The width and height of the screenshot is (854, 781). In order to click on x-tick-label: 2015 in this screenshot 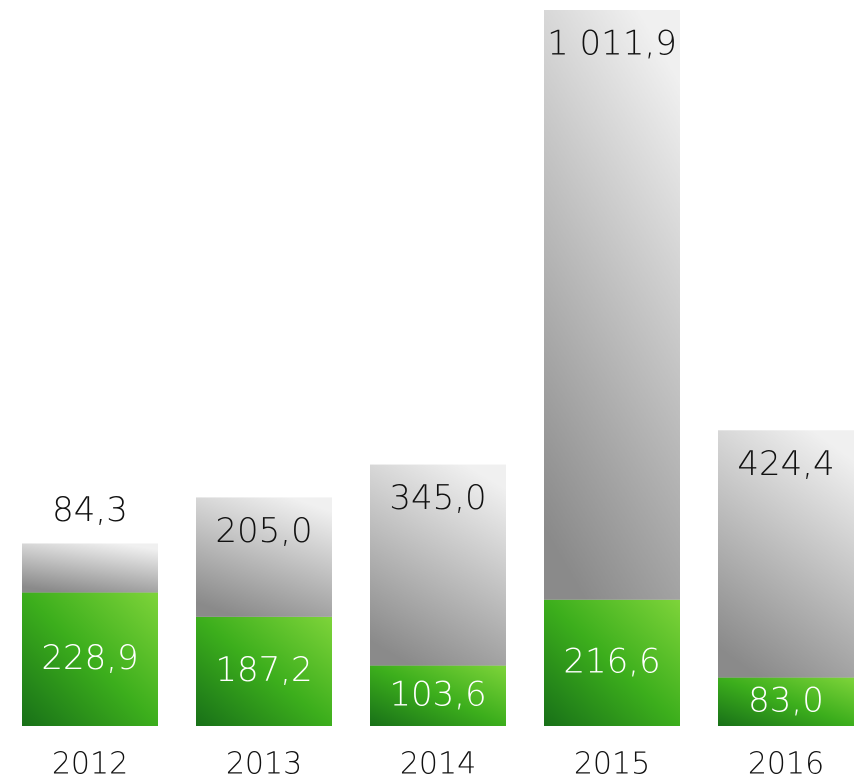, I will do `click(612, 764)`.